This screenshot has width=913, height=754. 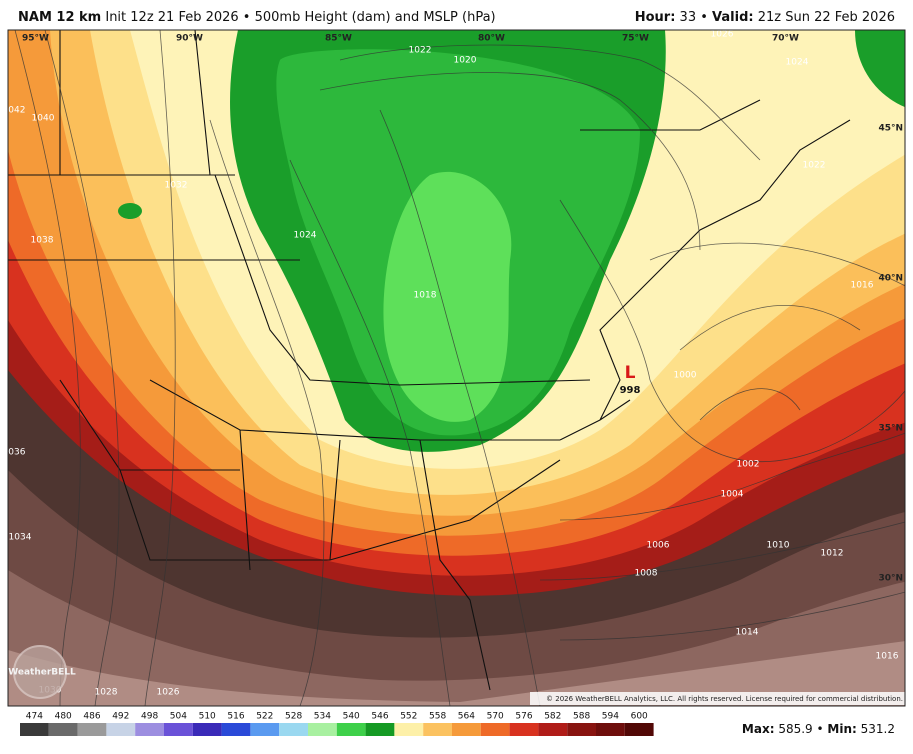 What do you see at coordinates (832, 554) in the screenshot?
I see `isobar-label: 1012` at bounding box center [832, 554].